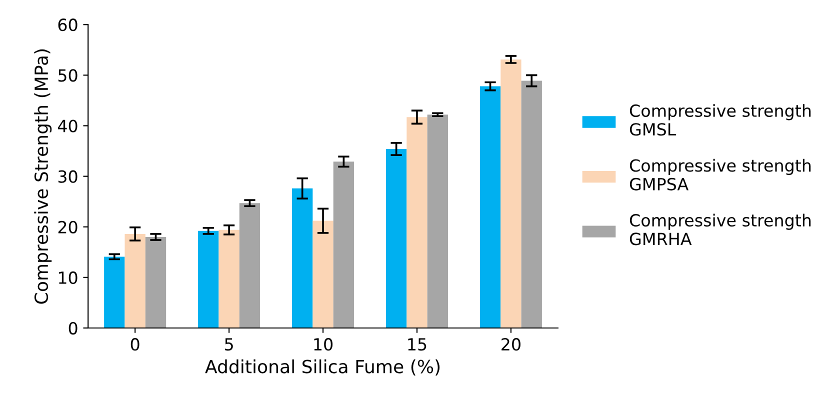 This screenshot has height=410, width=839. Describe the element at coordinates (135, 344) in the screenshot. I see `x-tick-label: 0` at that location.